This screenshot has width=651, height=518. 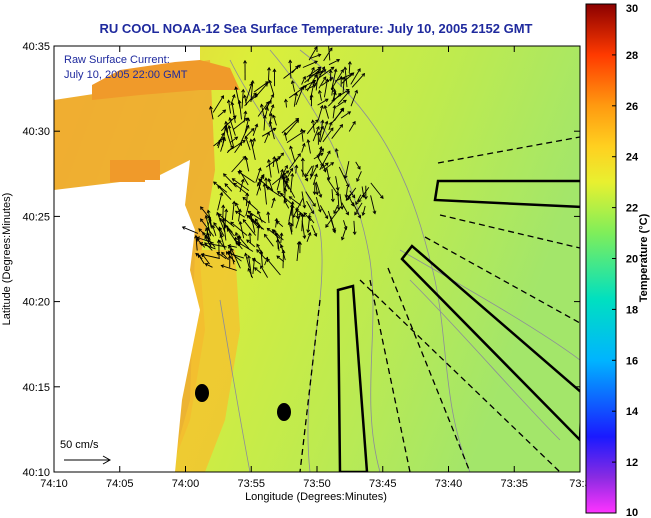 What do you see at coordinates (632, 463) in the screenshot?
I see `colorbar-tick-label: 12` at bounding box center [632, 463].